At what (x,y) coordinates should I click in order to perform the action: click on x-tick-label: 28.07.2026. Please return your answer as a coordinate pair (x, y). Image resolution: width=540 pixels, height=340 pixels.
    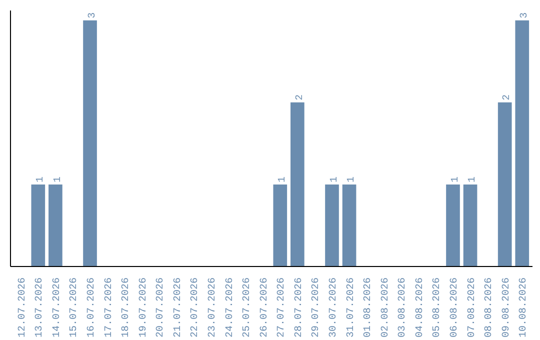
    Looking at the image, I should click on (299, 307).